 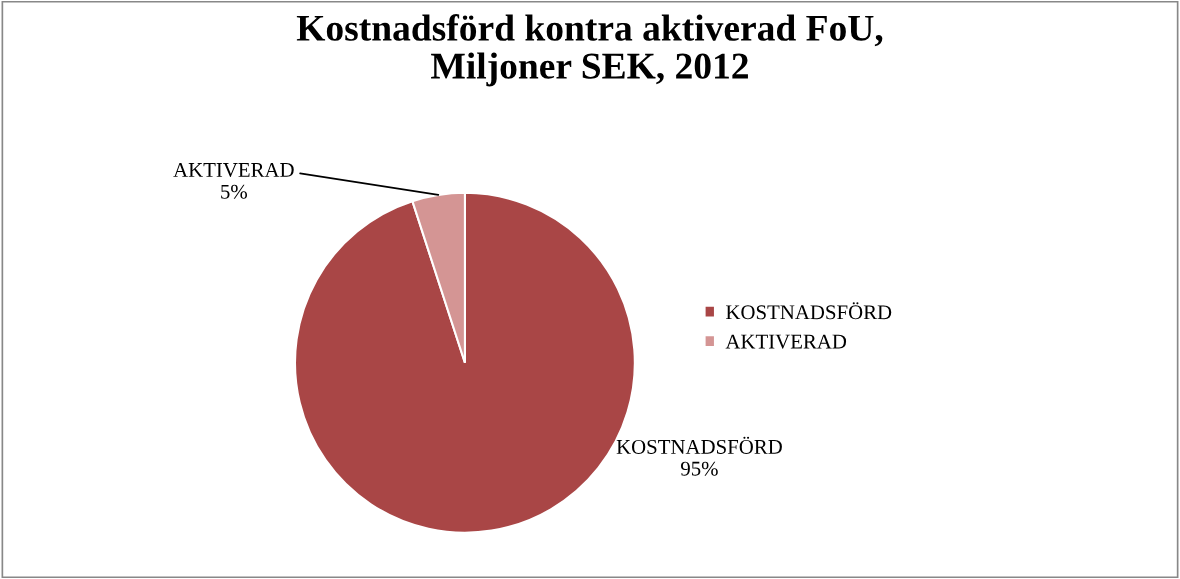 I want to click on data-label: 5%, so click(x=234, y=191).